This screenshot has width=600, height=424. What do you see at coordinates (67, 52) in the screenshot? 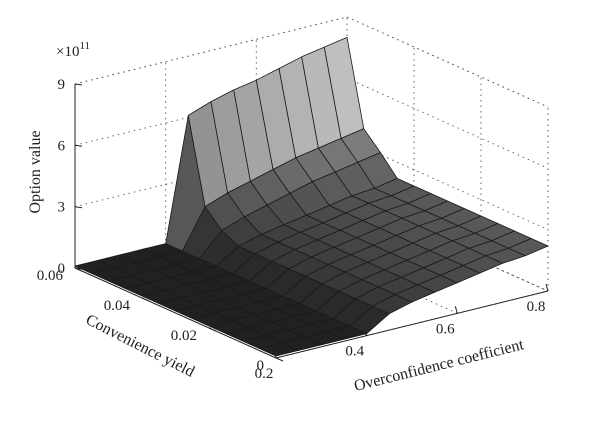
I see `z-scale-base: ×10` at bounding box center [67, 52].